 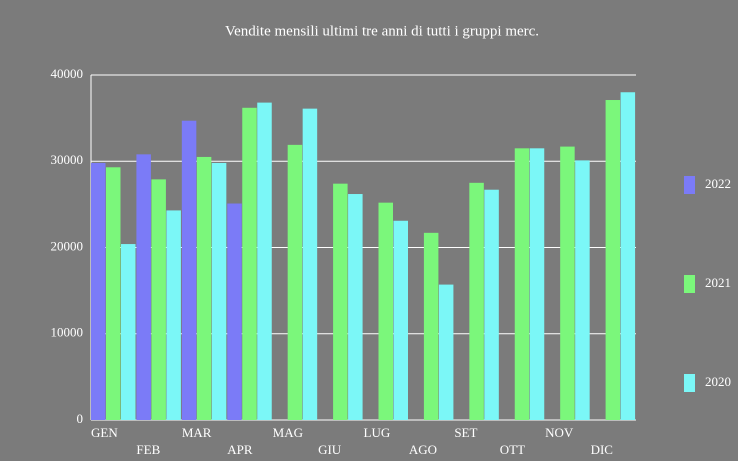 What do you see at coordinates (718, 381) in the screenshot?
I see `legend-label: 2020` at bounding box center [718, 381].